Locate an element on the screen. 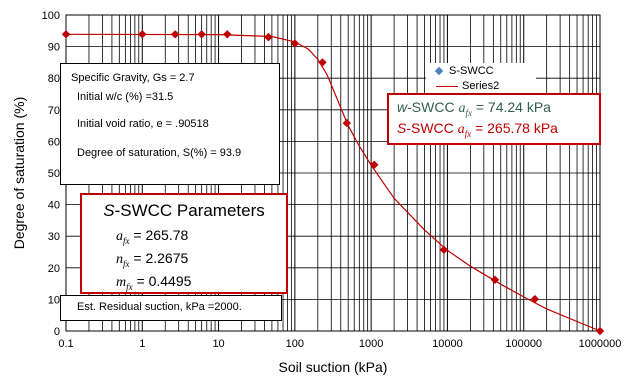 This screenshot has width=632, height=376. y-tick-label: 10 is located at coordinates (54, 300).